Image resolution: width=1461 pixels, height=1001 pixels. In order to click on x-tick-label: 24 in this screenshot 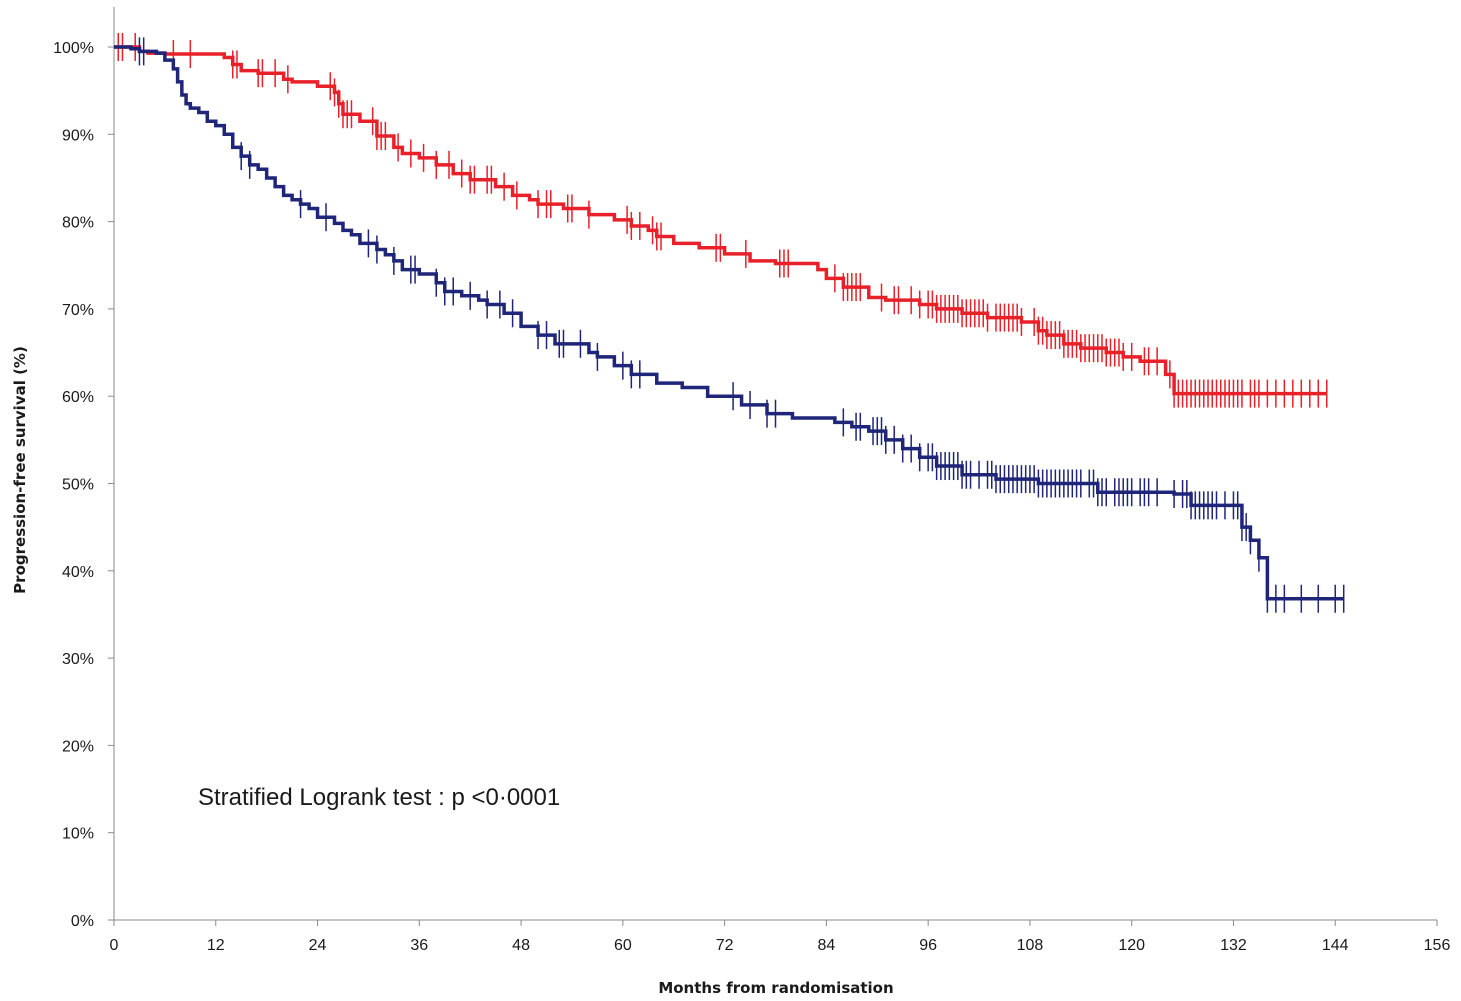, I will do `click(318, 945)`.